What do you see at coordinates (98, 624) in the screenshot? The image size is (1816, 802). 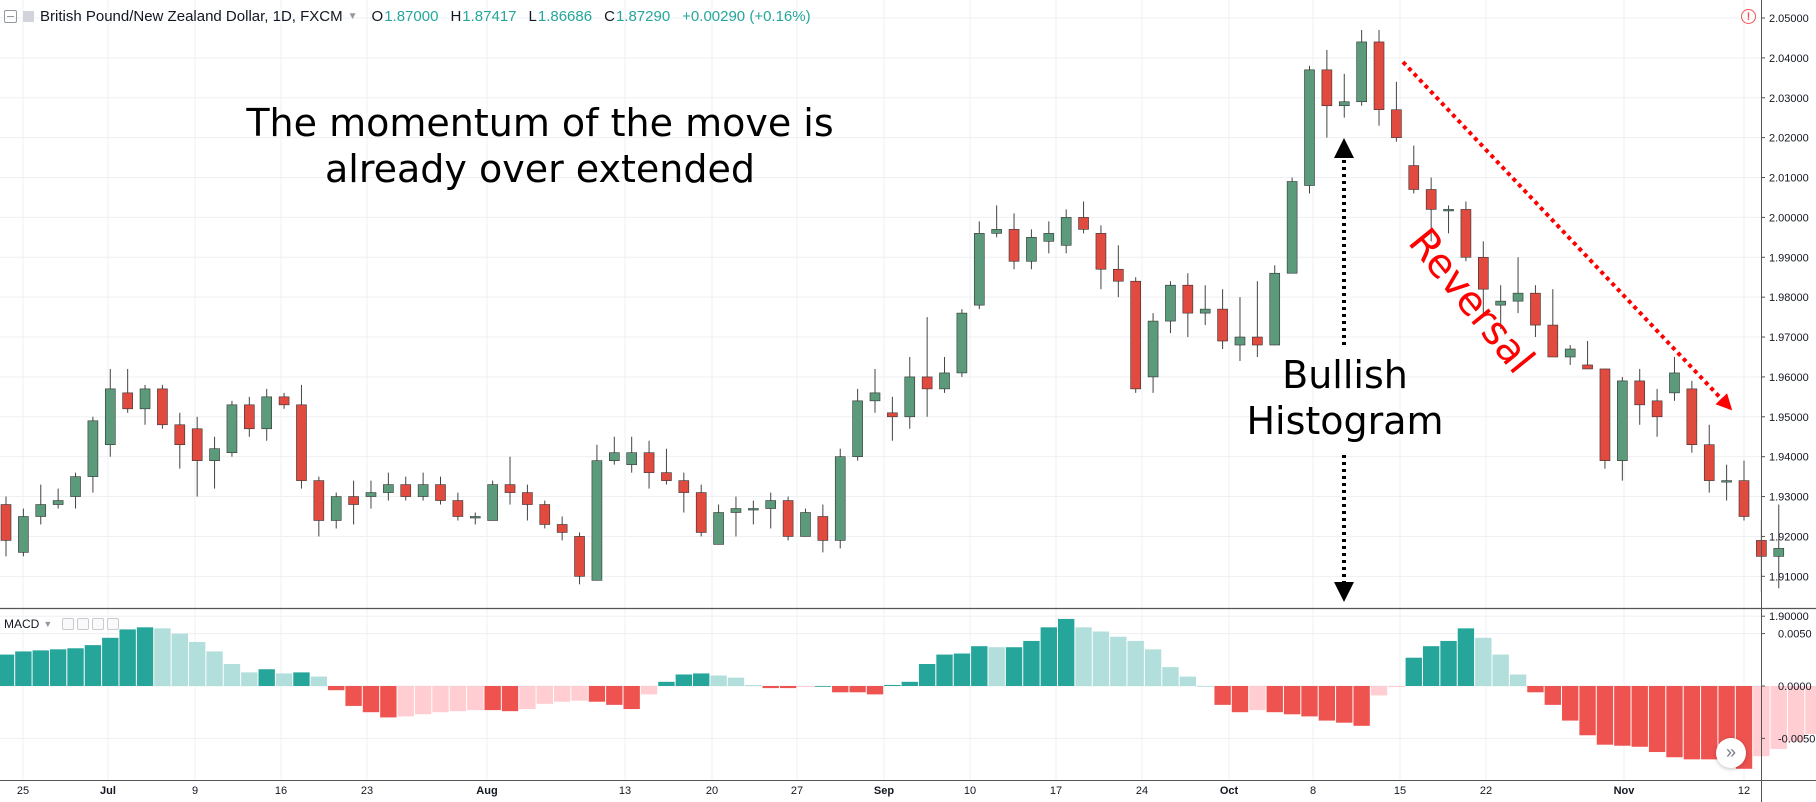 I see `source-icon` at bounding box center [98, 624].